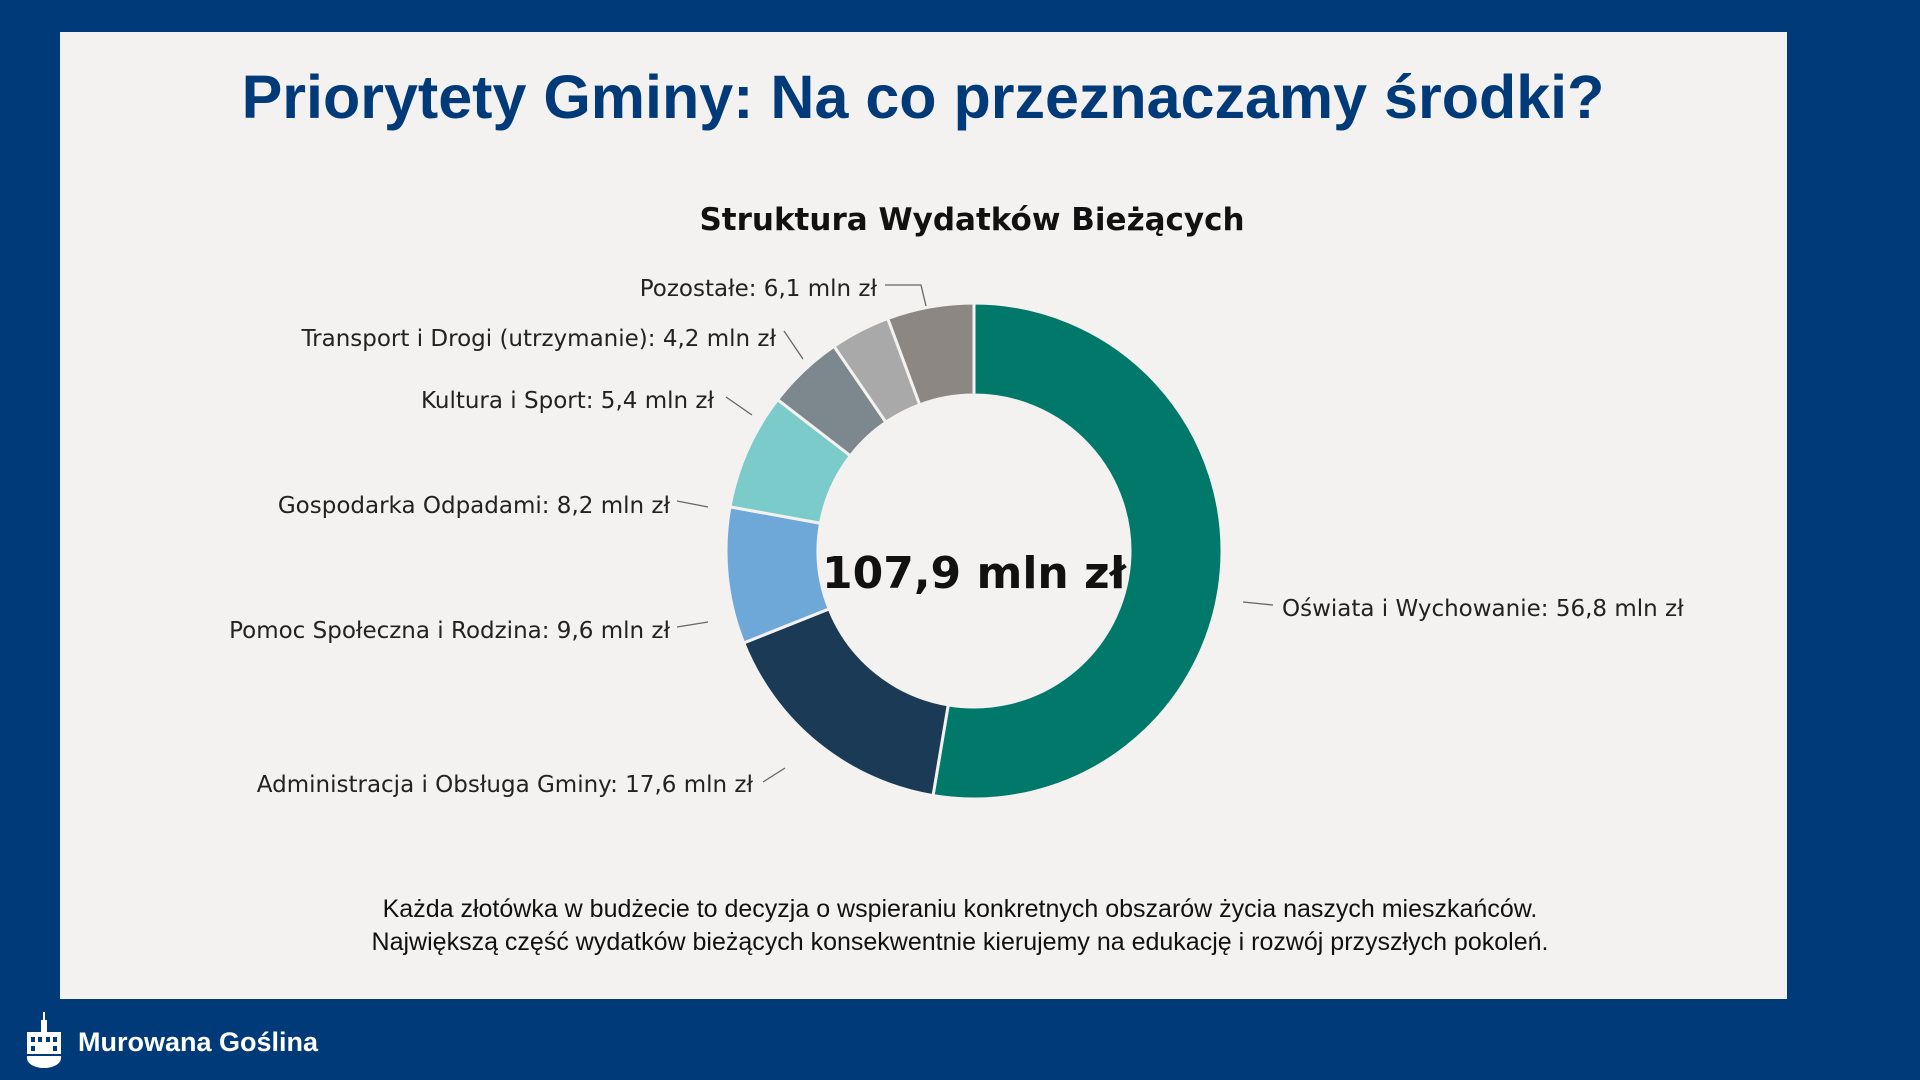 The image size is (1920, 1080). What do you see at coordinates (44, 1040) in the screenshot?
I see `town-crest-logo` at bounding box center [44, 1040].